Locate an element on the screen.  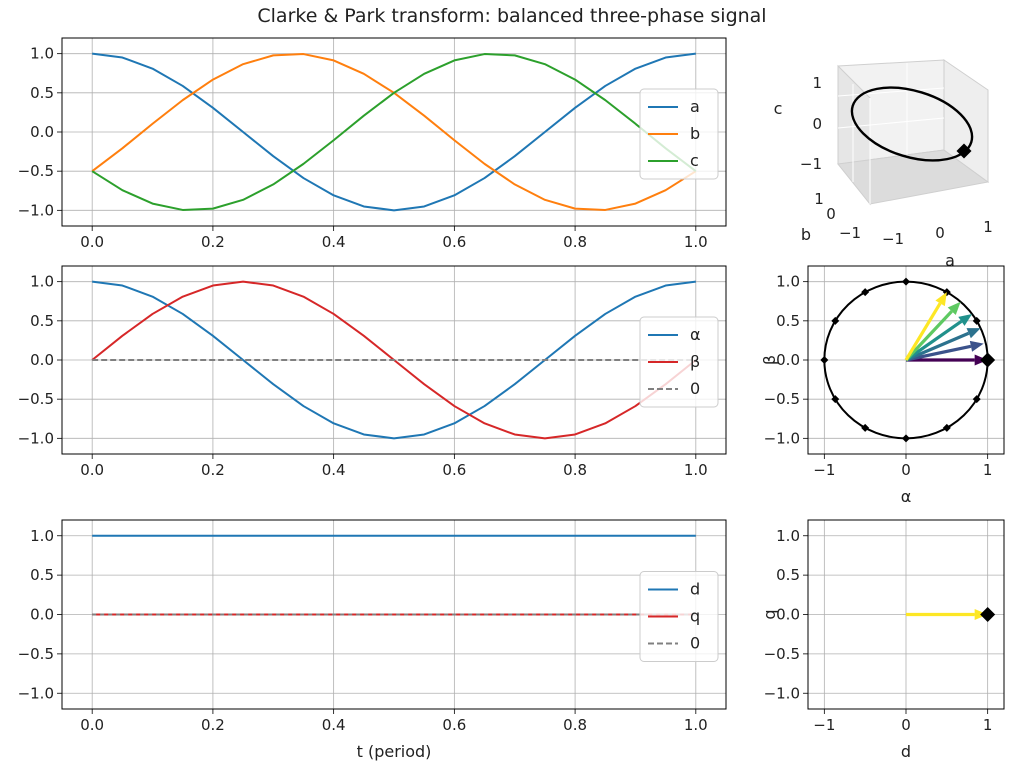
phasor-arrow-1-shaft is located at coordinates (938, 353).